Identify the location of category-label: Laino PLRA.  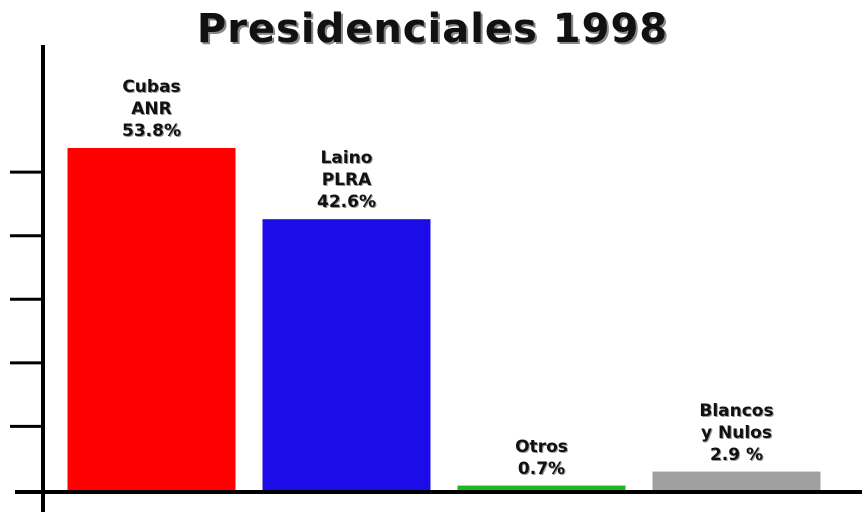
(346, 169).